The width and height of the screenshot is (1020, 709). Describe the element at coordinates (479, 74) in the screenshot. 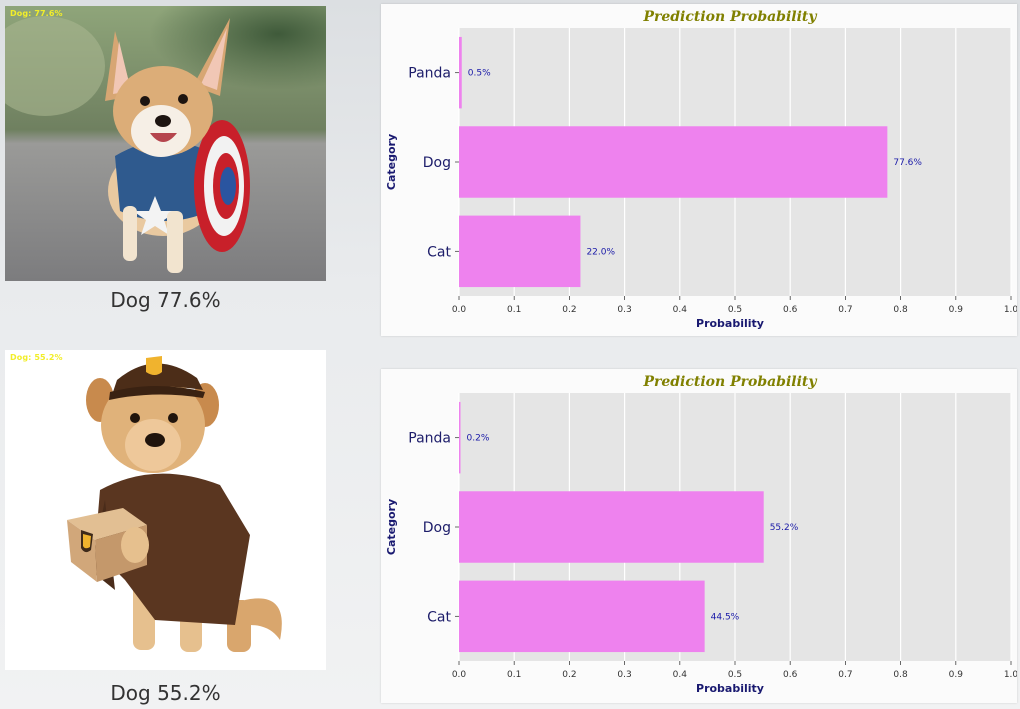

I see `bar-value-label: 0.5%` at that location.